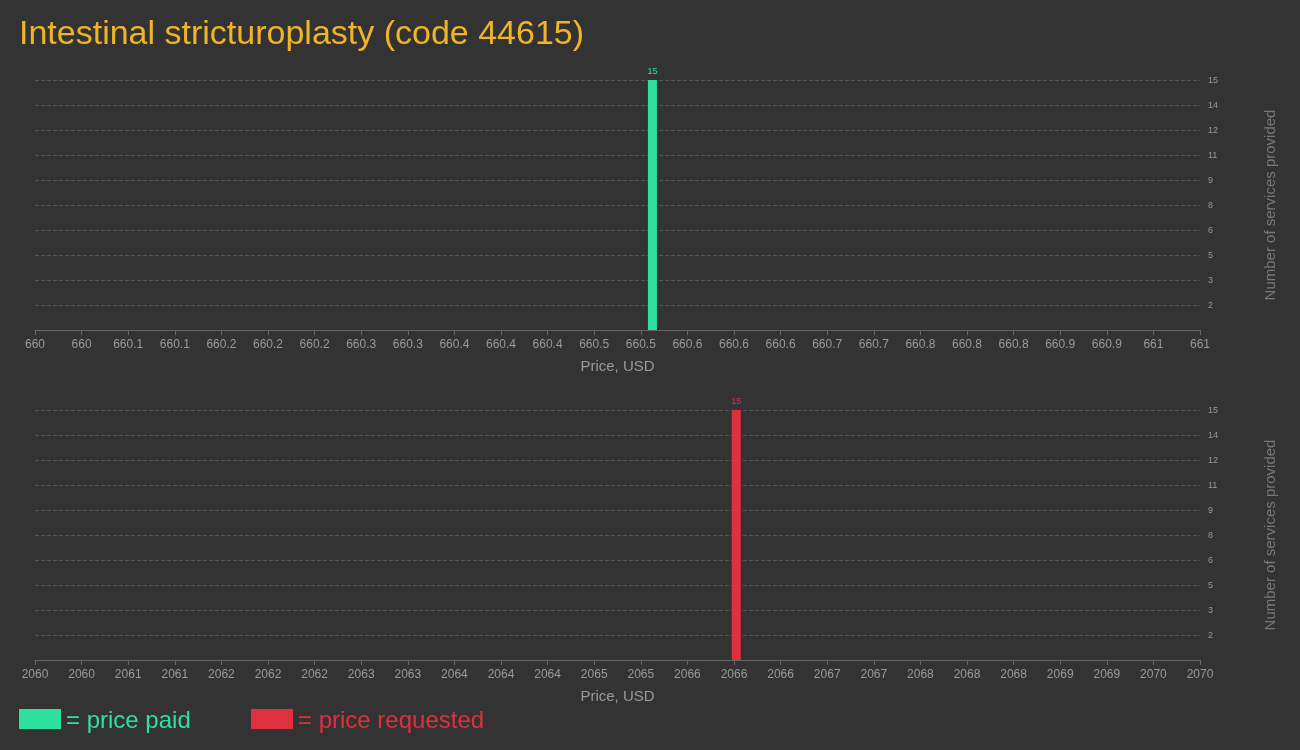 This screenshot has width=1300, height=750. I want to click on chart-title: Intestinal stricturoplasty (code 44615), so click(302, 32).